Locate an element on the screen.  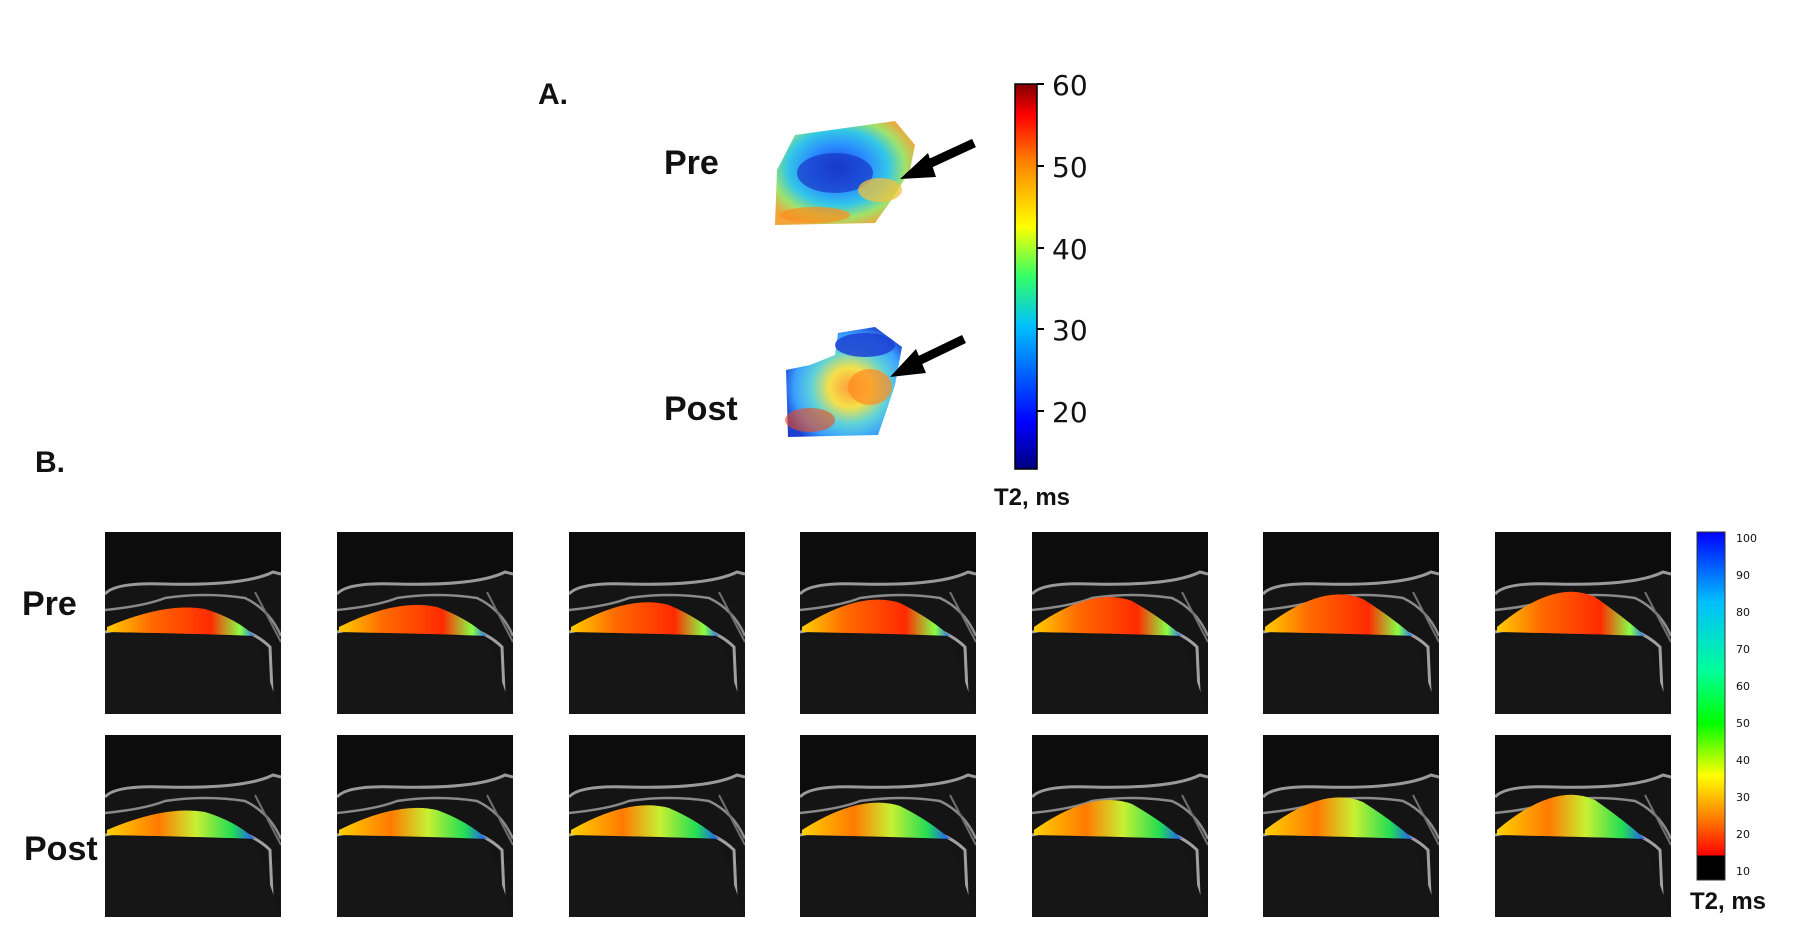
panel-b-colorbar-tick: 20 is located at coordinates (1743, 834).